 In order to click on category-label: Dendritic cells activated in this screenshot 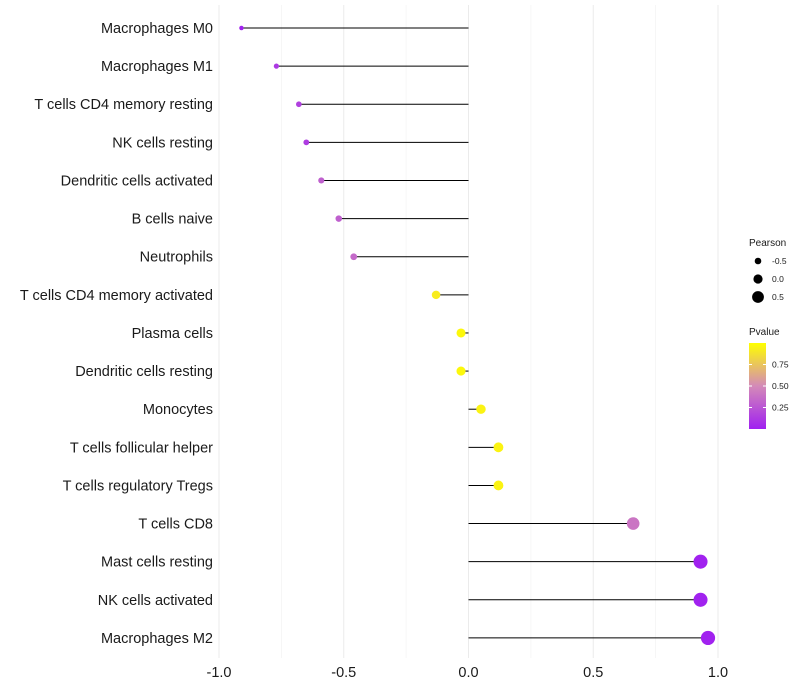, I will do `click(137, 181)`.